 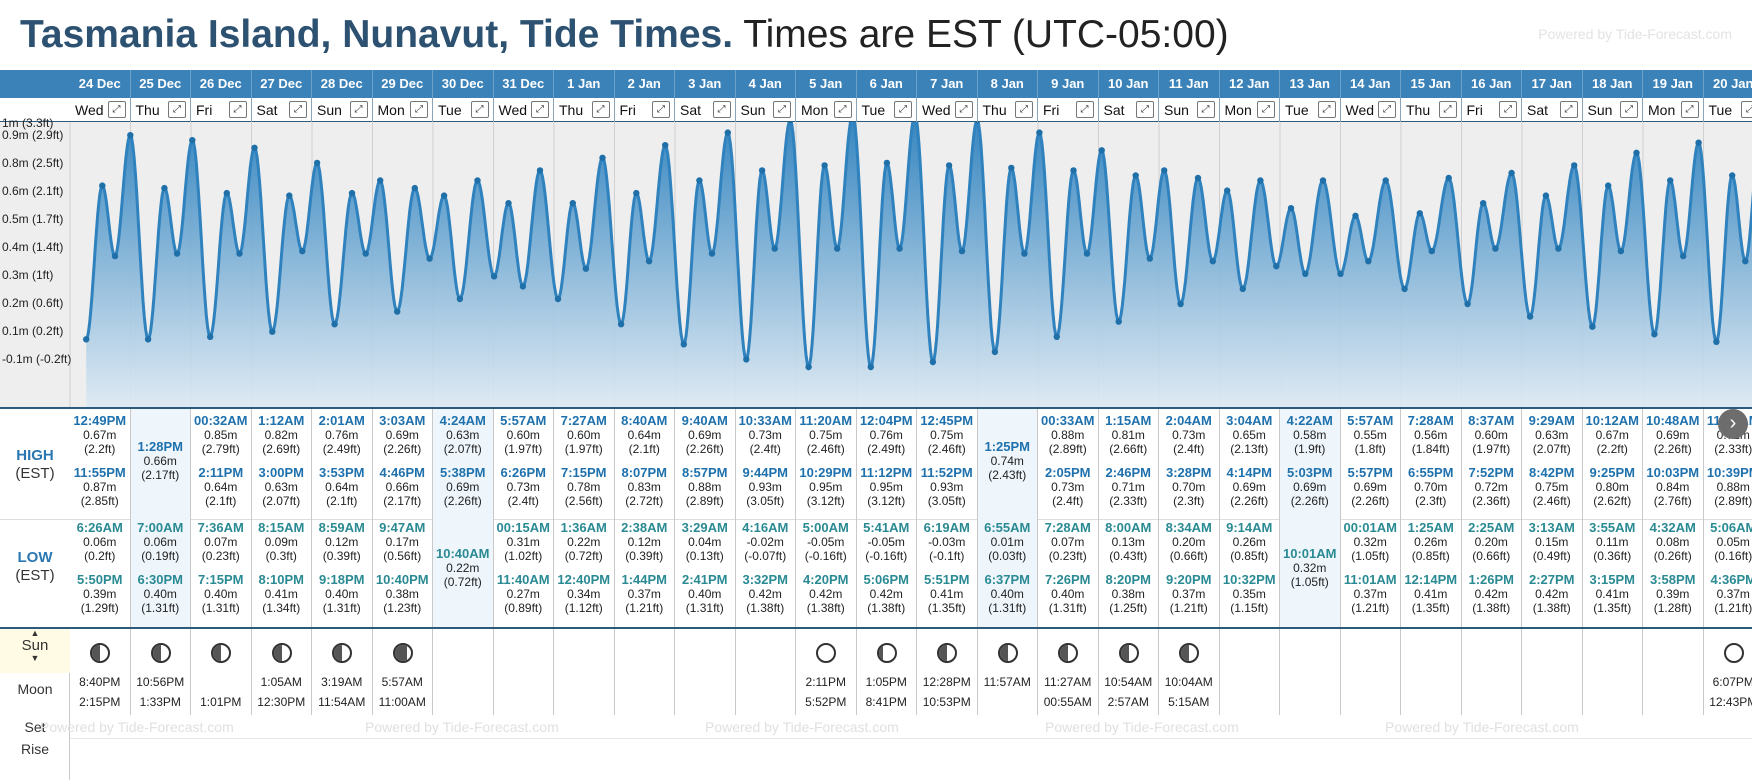 I want to click on scroll-right-button: ›, so click(x=1733, y=424).